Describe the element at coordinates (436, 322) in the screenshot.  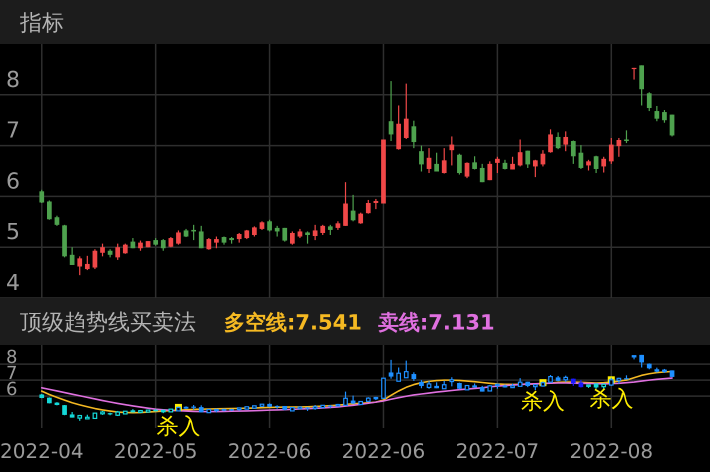
I see `text: 卖线:7.131` at that location.